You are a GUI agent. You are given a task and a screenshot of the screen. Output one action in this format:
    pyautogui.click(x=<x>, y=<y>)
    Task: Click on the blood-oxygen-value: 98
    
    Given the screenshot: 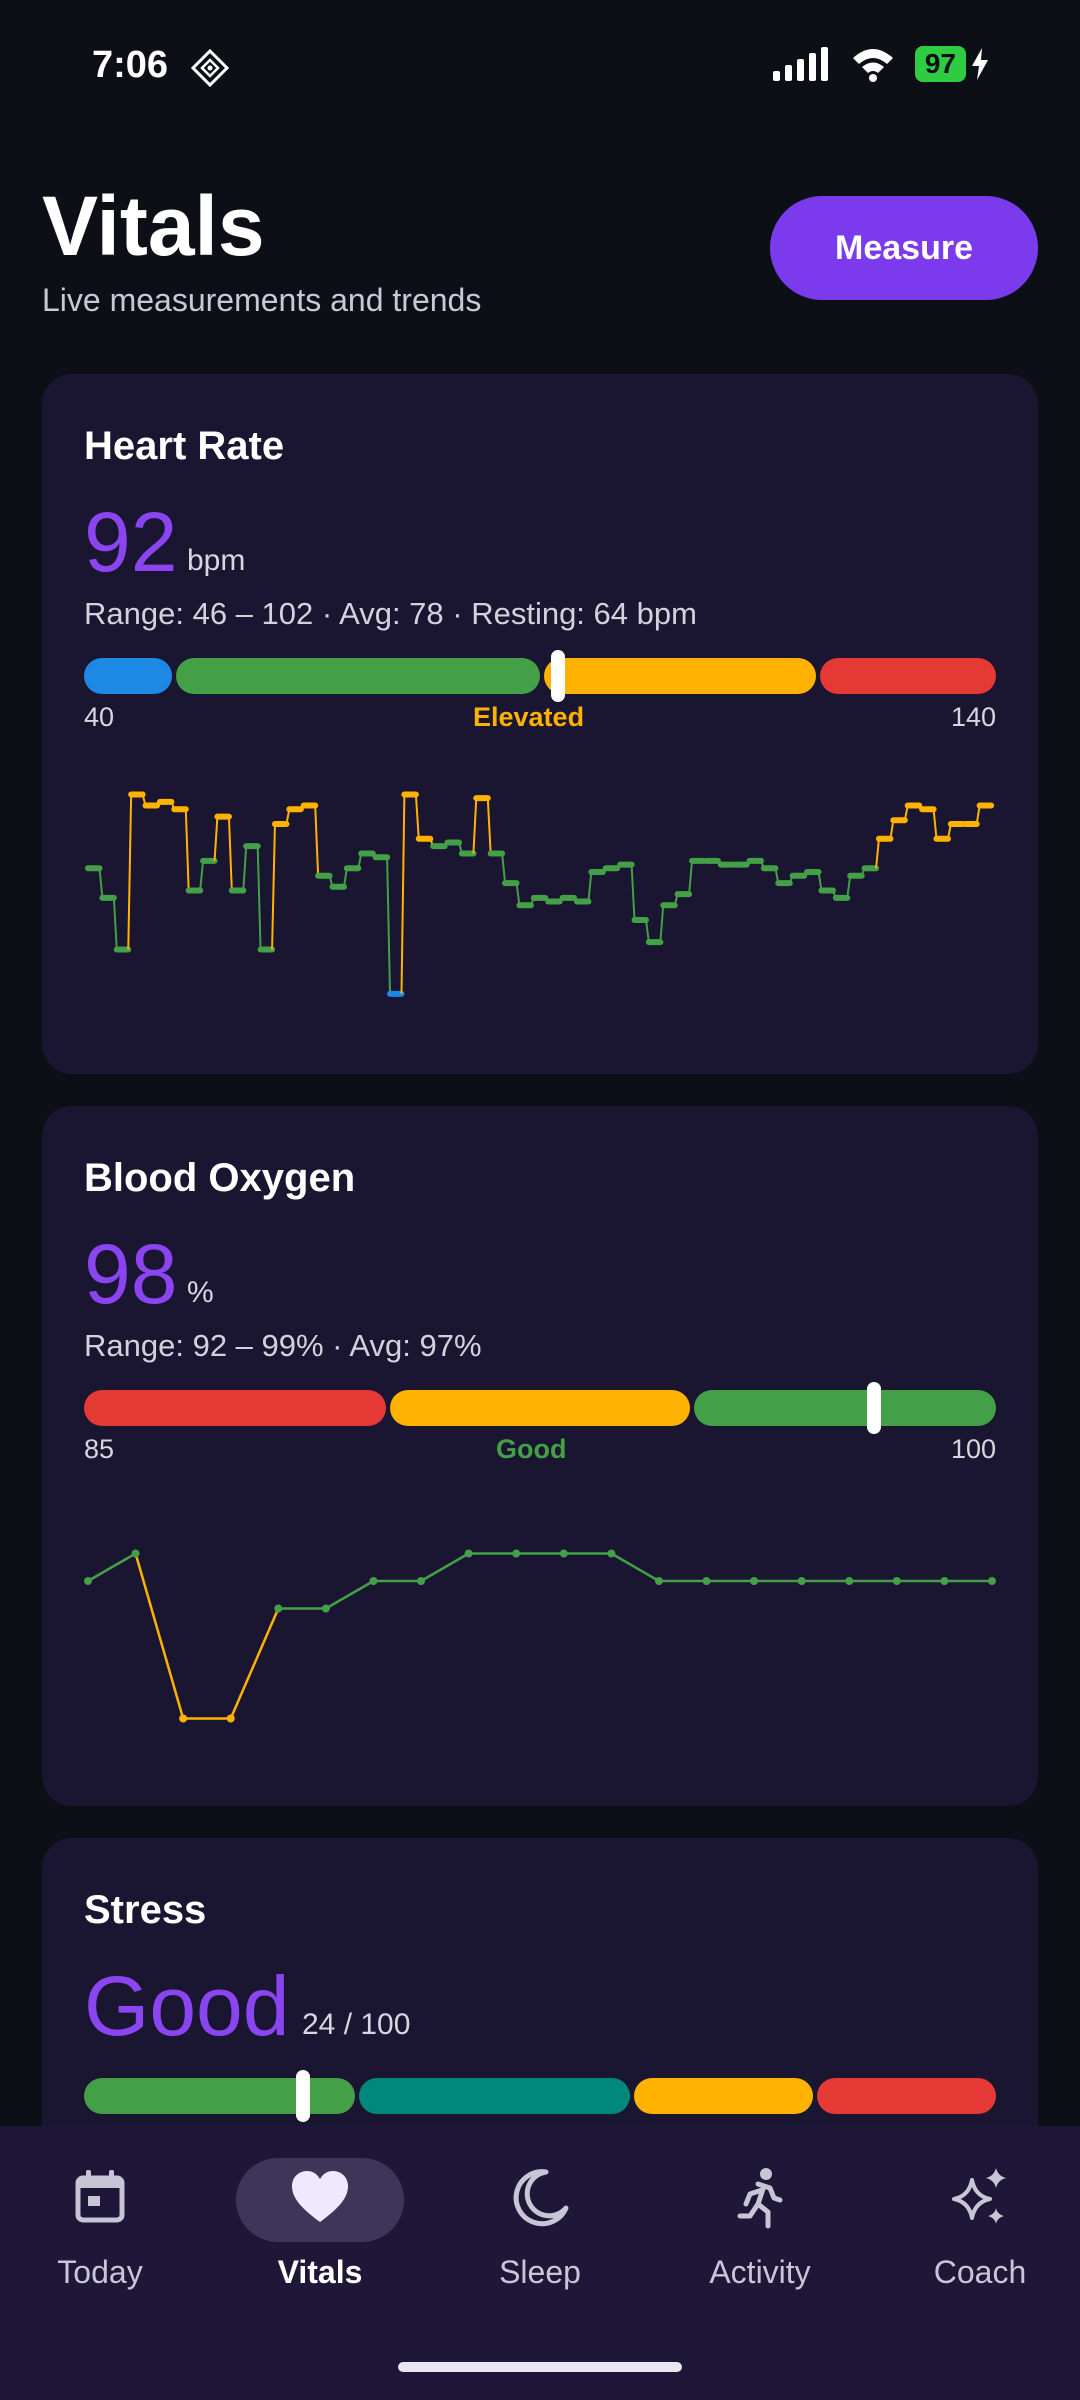 What is the action you would take?
    pyautogui.click(x=131, y=1274)
    